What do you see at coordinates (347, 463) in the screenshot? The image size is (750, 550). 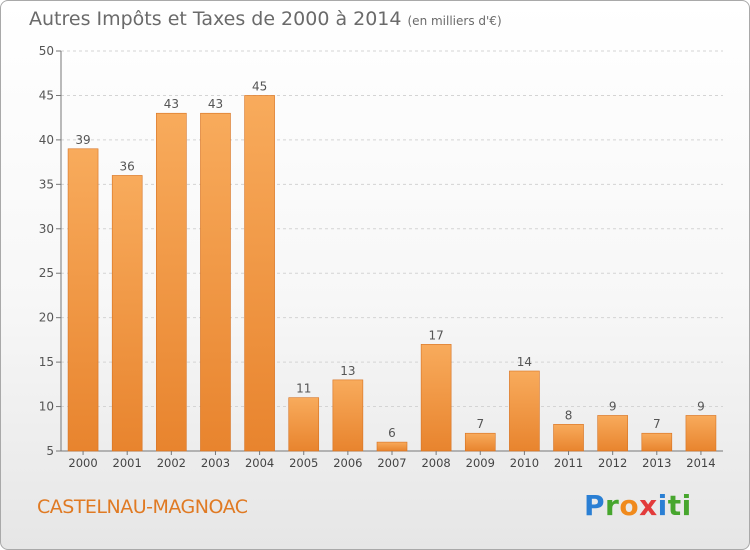 I see `x-tick-label: 2006` at bounding box center [347, 463].